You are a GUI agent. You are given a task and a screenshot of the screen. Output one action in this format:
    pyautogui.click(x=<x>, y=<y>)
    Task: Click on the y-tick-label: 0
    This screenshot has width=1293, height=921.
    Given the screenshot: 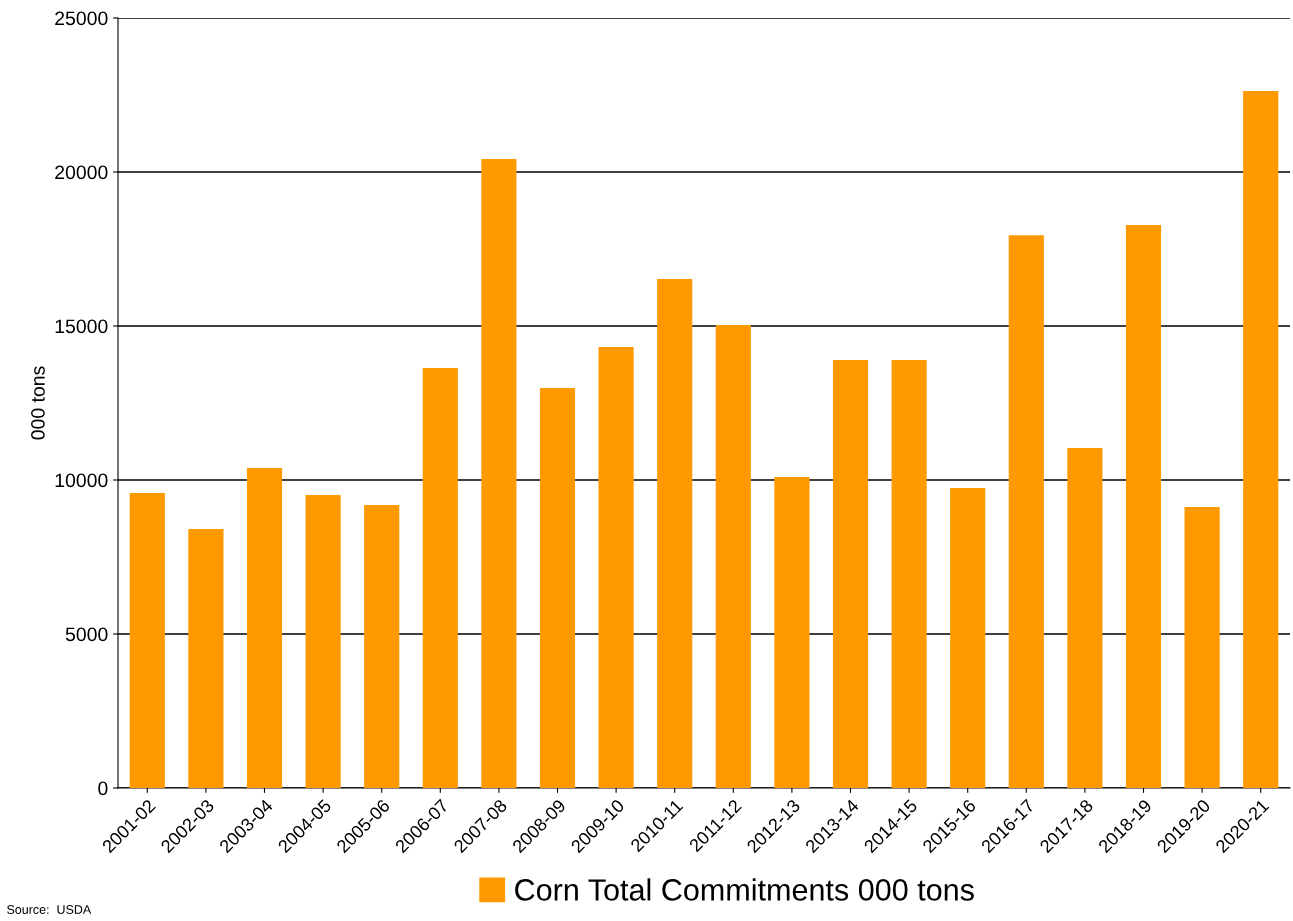 What is the action you would take?
    pyautogui.click(x=103, y=788)
    